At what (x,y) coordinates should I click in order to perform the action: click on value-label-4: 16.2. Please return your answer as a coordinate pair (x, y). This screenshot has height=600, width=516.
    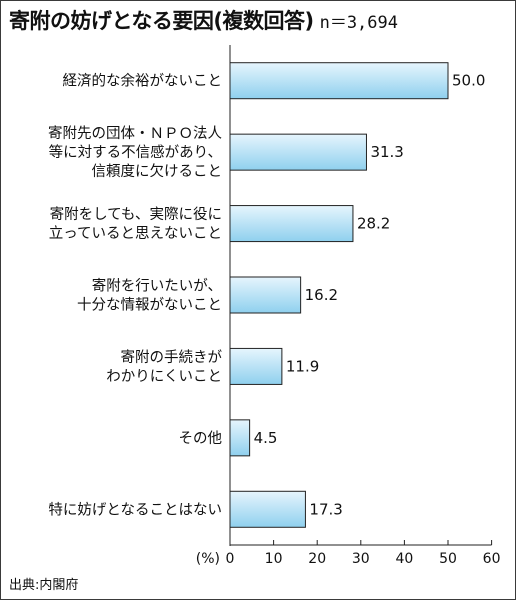
    Looking at the image, I should click on (321, 295).